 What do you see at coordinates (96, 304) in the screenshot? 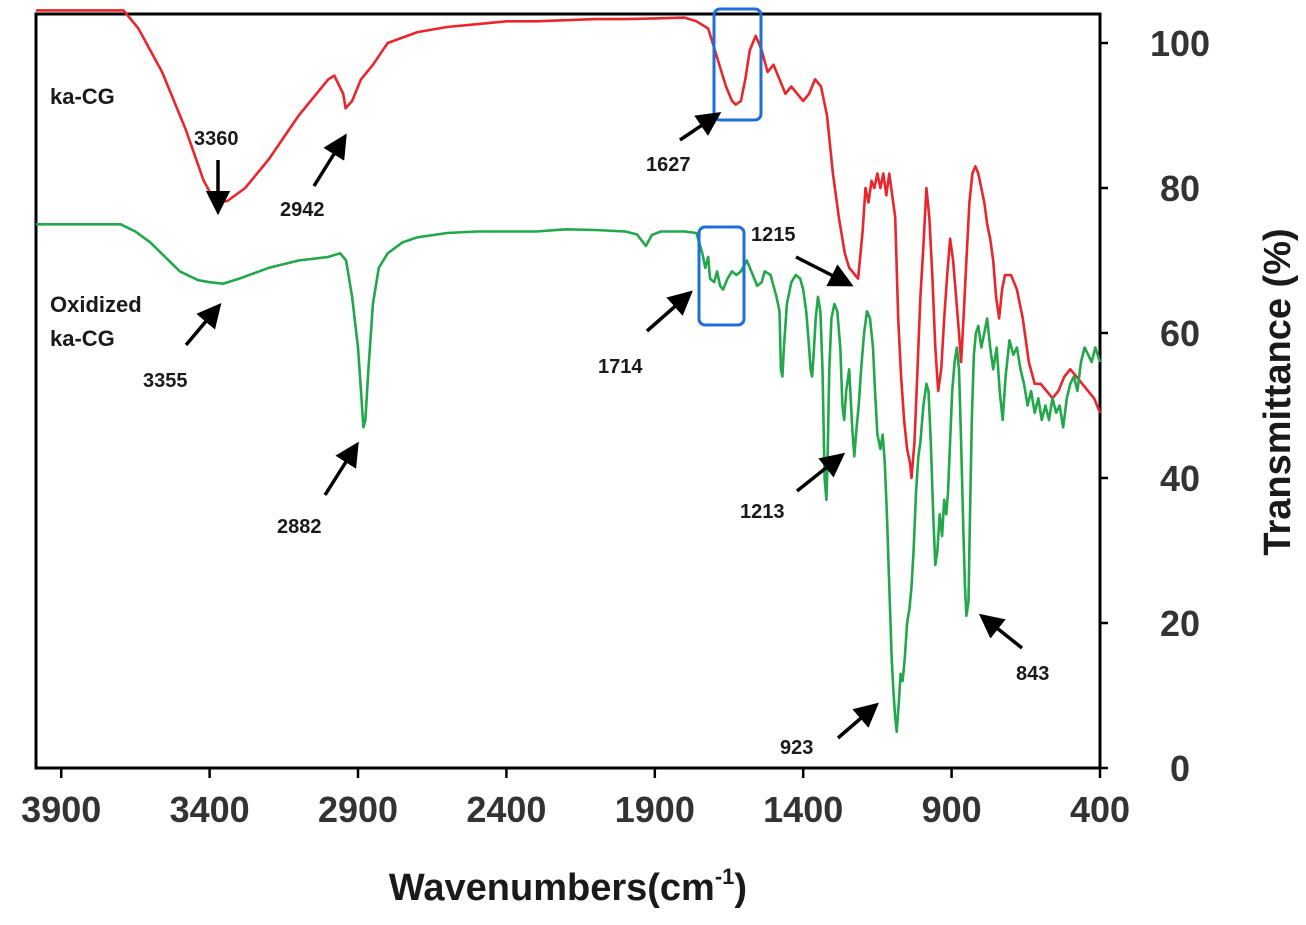
I see `series-label-oxidized-line1: Oxidized` at bounding box center [96, 304].